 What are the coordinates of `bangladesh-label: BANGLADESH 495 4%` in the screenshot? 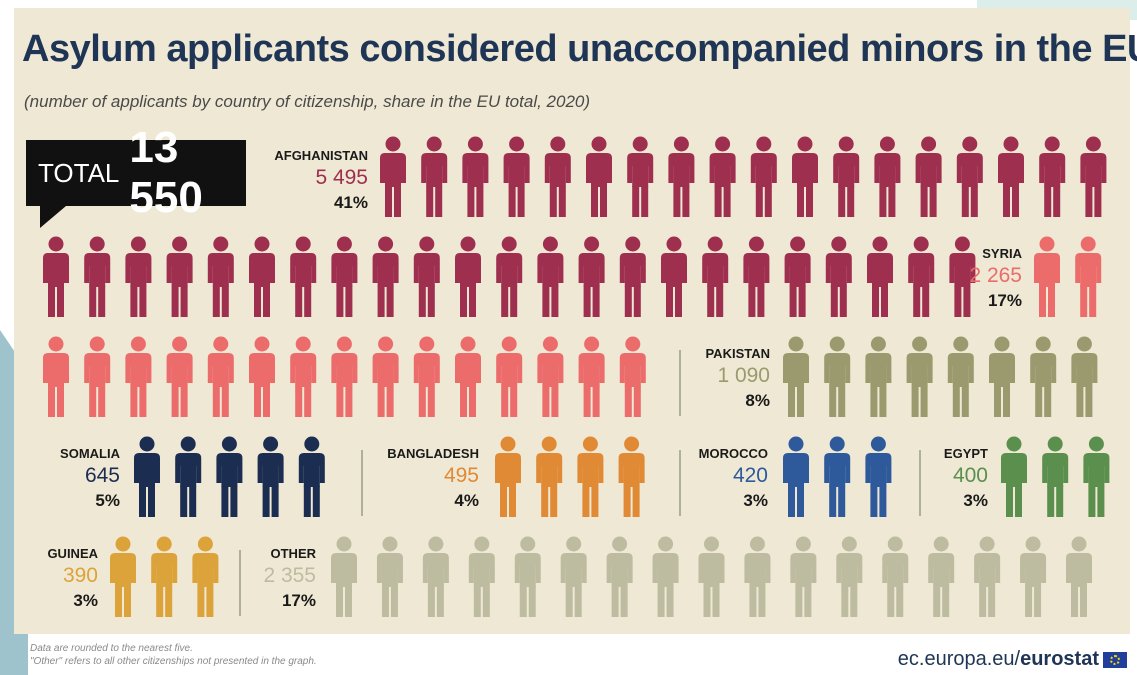 It's located at (433, 478).